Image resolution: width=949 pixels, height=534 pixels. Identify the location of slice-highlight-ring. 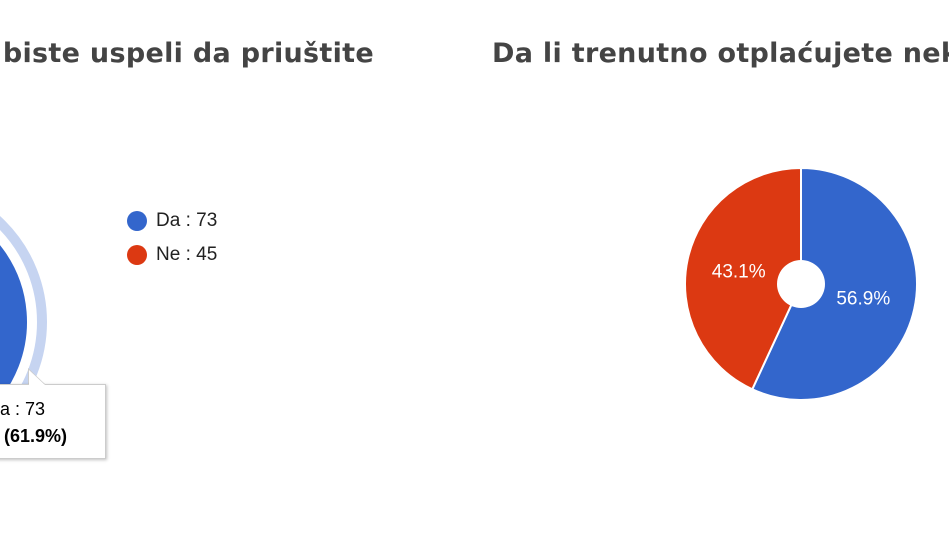
(23, 322).